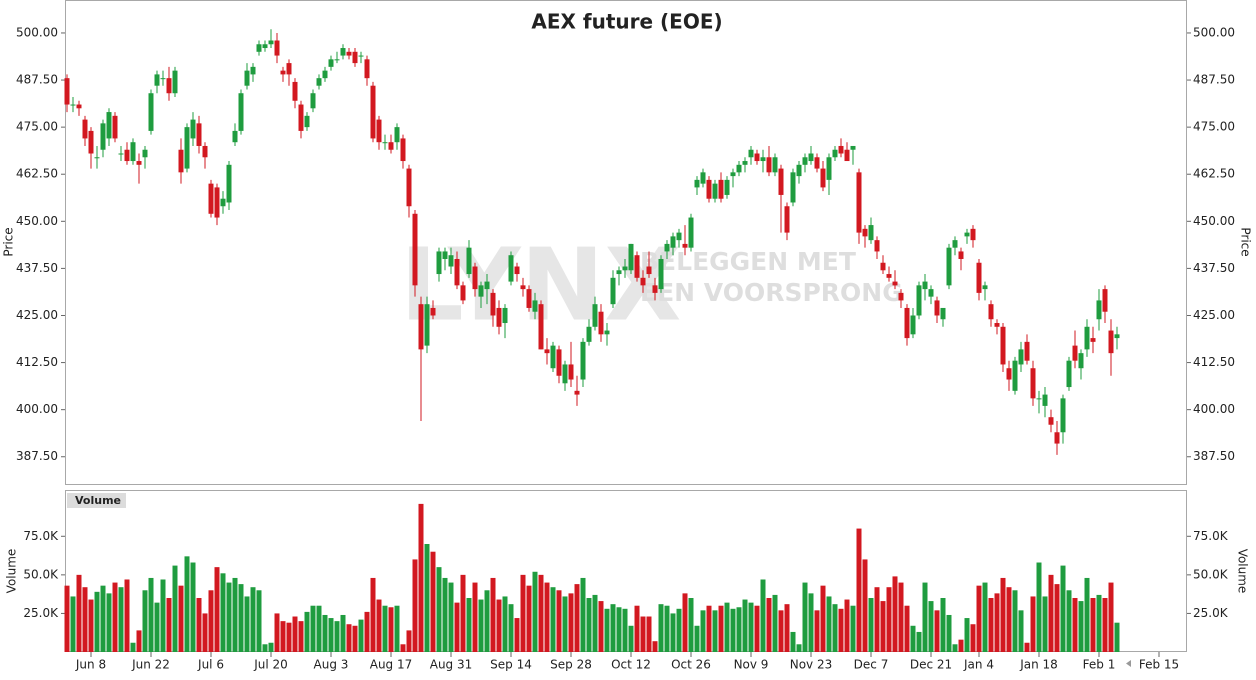 The width and height of the screenshot is (1256, 680). I want to click on y-tick-label: 475.00, so click(1214, 127).